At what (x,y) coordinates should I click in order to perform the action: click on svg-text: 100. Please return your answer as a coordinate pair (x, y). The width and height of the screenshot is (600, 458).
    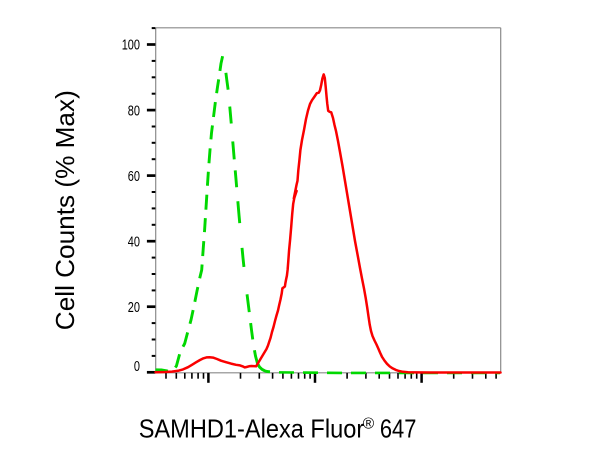
    Looking at the image, I should click on (131, 46).